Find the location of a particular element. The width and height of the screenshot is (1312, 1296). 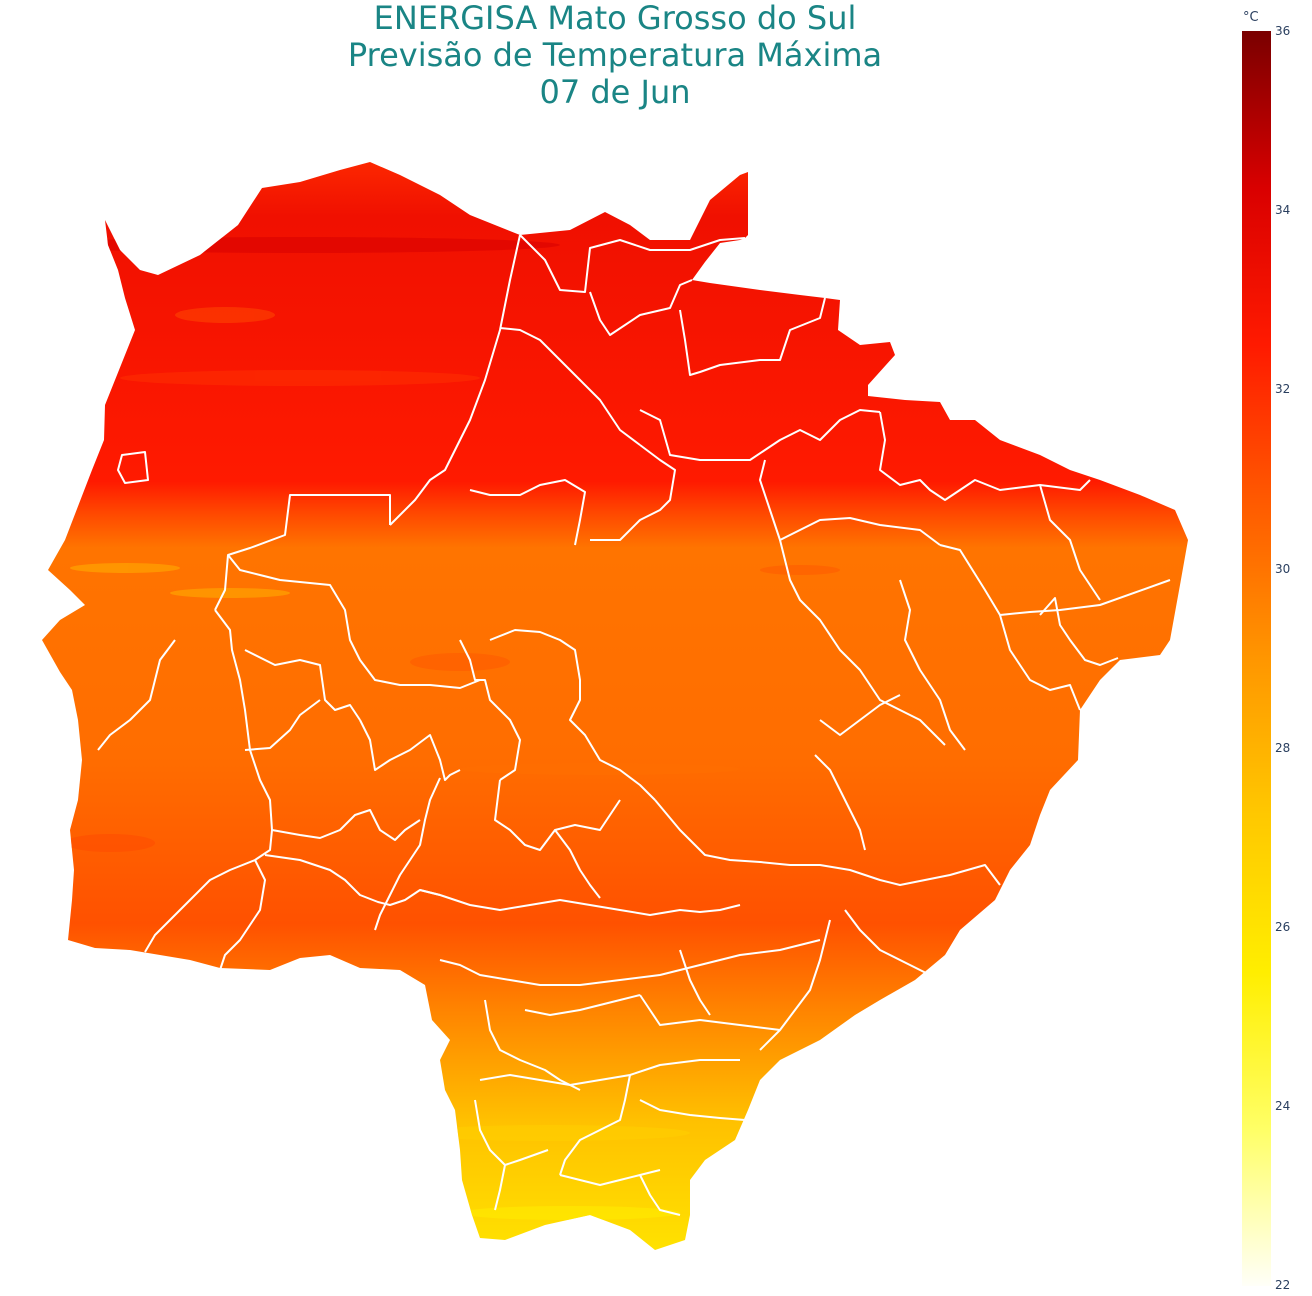

colorbar is located at coordinates (1256, 658).